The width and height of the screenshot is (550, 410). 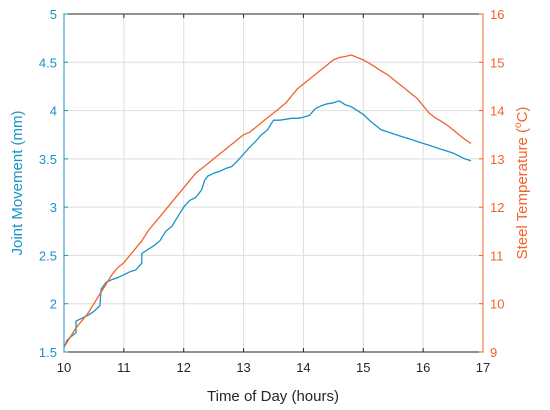 I want to click on x-tick-label: 15, so click(x=363, y=367).